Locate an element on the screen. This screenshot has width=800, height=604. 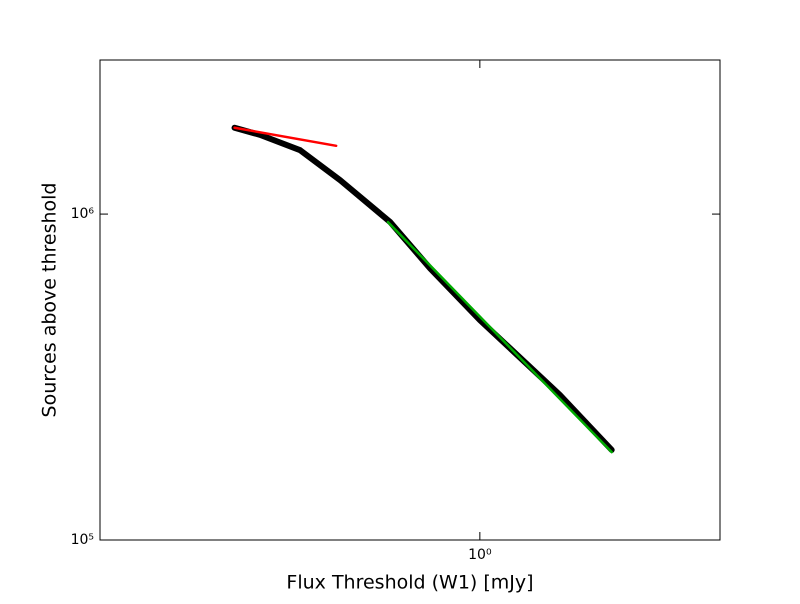
y-axis-label: Sources above threshold is located at coordinates (50, 300).